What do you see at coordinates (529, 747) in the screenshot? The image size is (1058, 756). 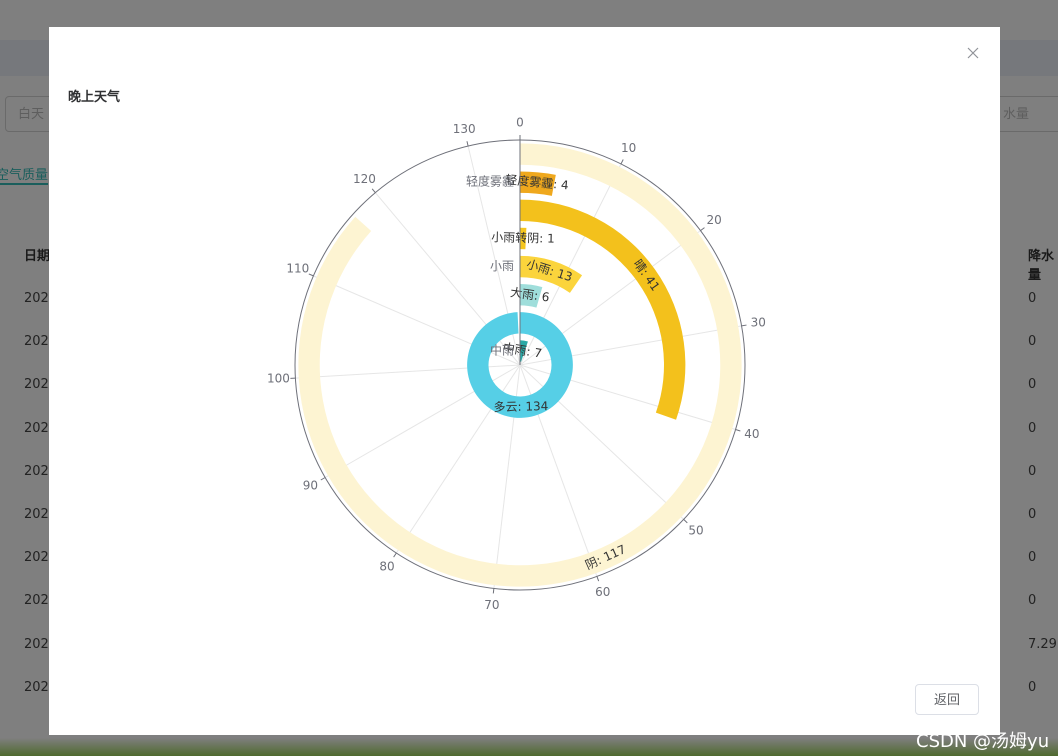 I see `grass-strip` at bounding box center [529, 747].